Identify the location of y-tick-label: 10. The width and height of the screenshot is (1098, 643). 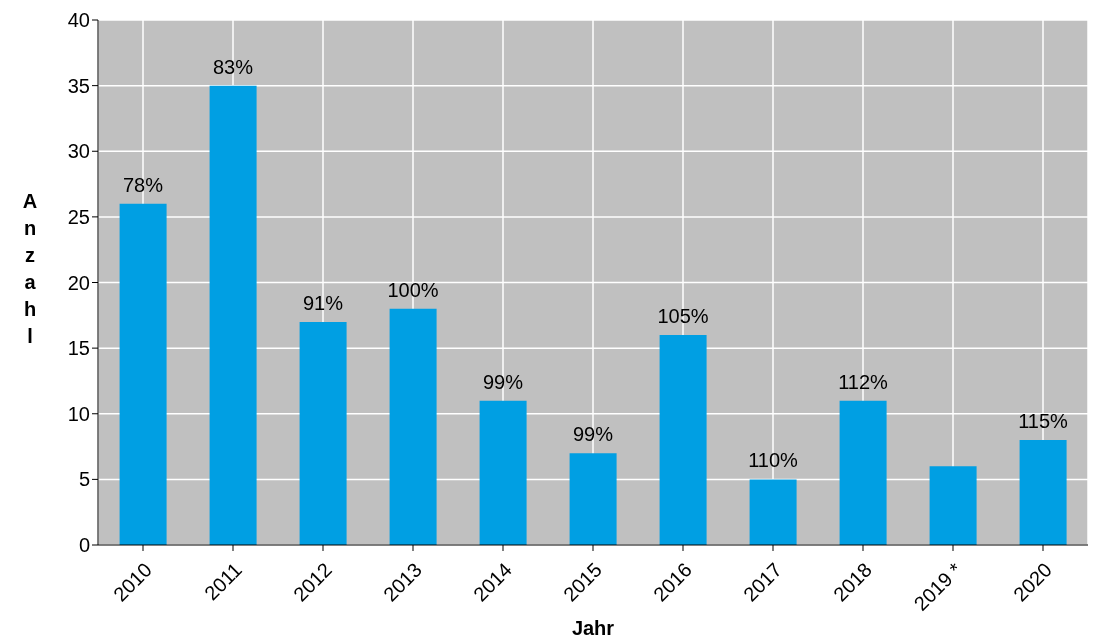
(78, 413).